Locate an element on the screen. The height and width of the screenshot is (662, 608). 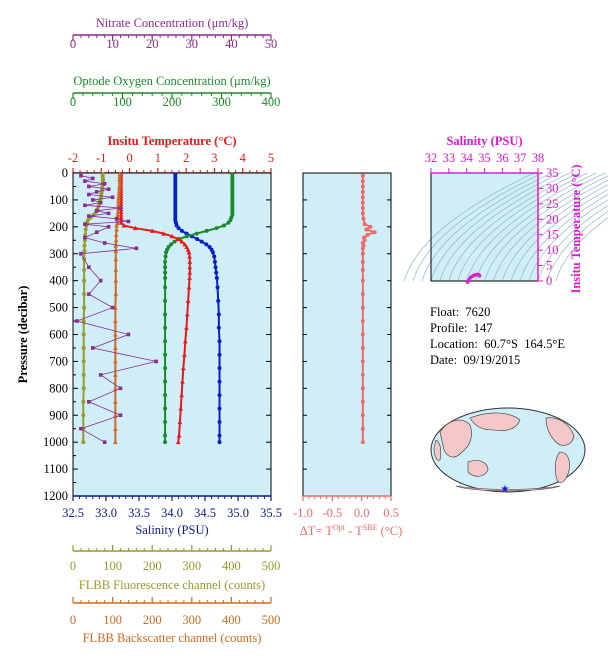
salinity-tick-label: 35.5 is located at coordinates (271, 513).